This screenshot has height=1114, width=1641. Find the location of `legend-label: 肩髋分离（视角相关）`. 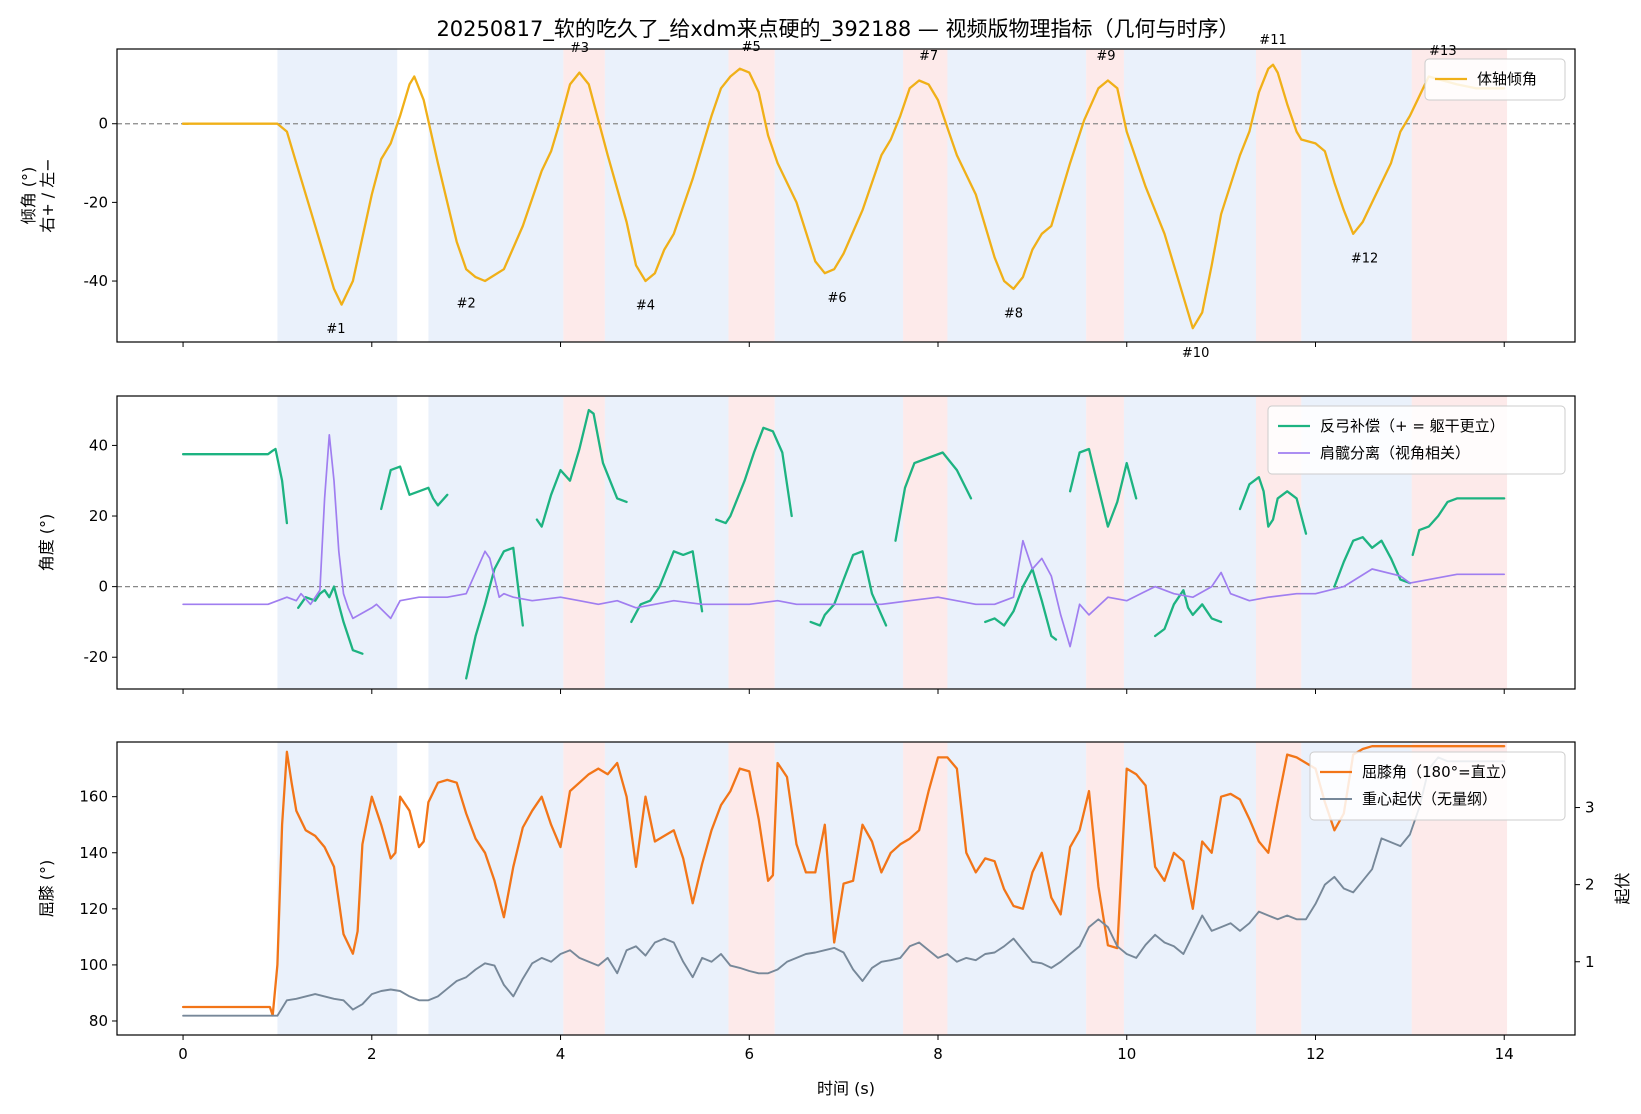

legend-label: 肩髋分离（视角相关） is located at coordinates (1395, 453).